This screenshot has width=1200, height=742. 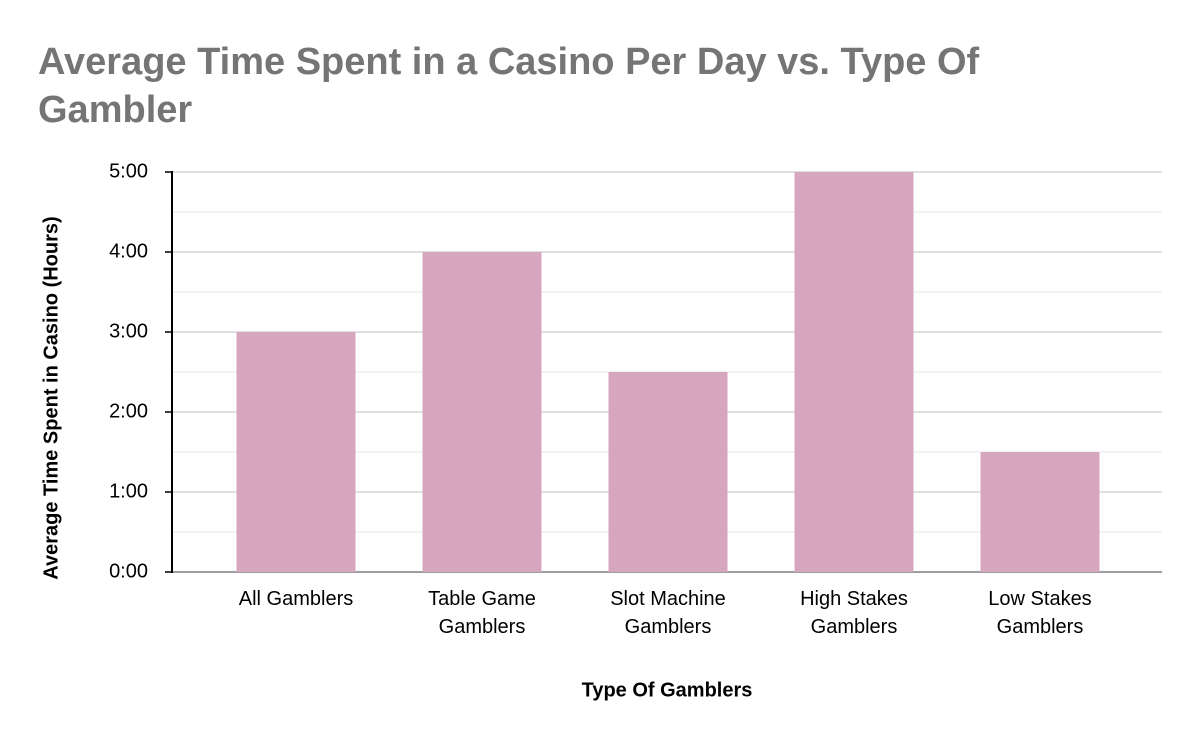 I want to click on y-axis-title: Average Time Spent in Casino (Hours), so click(x=51, y=397).